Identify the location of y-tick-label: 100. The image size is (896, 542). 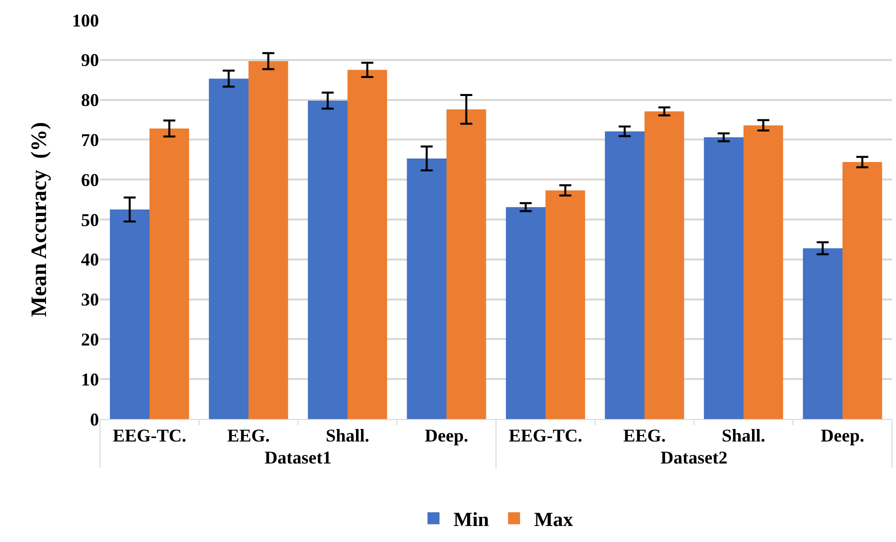
(85, 20).